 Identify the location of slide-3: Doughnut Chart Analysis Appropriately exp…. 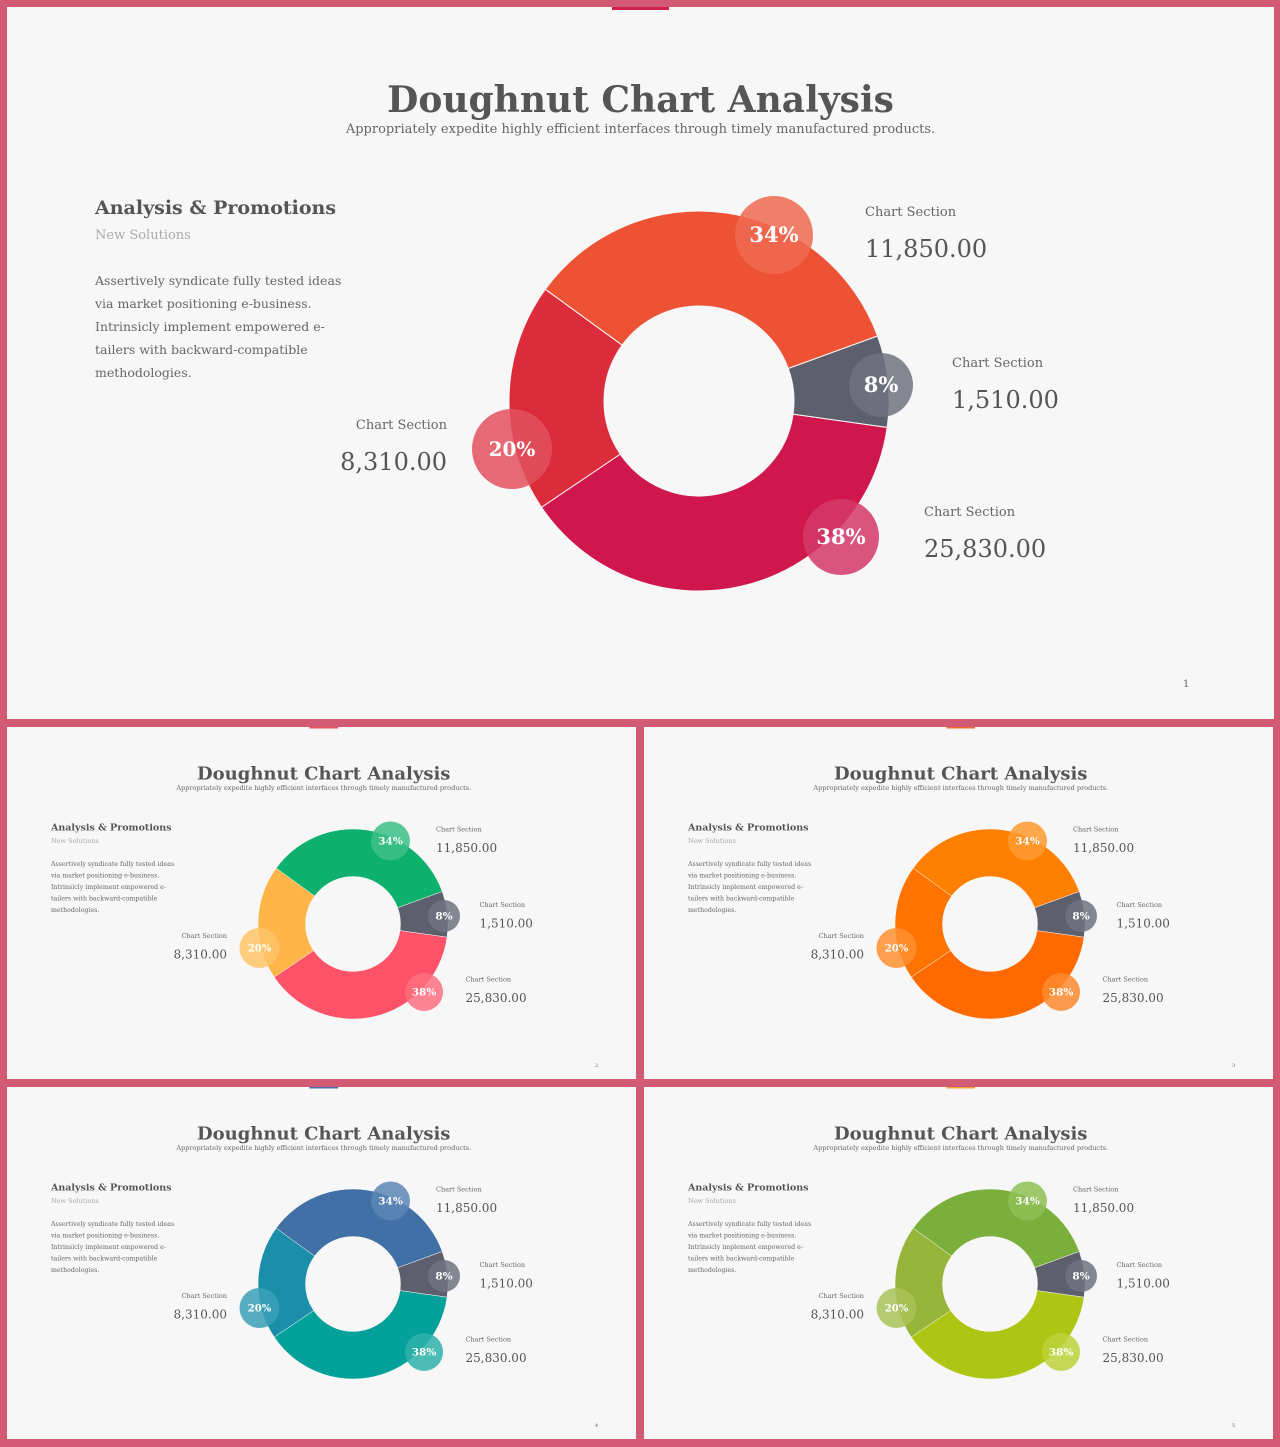
(958, 903).